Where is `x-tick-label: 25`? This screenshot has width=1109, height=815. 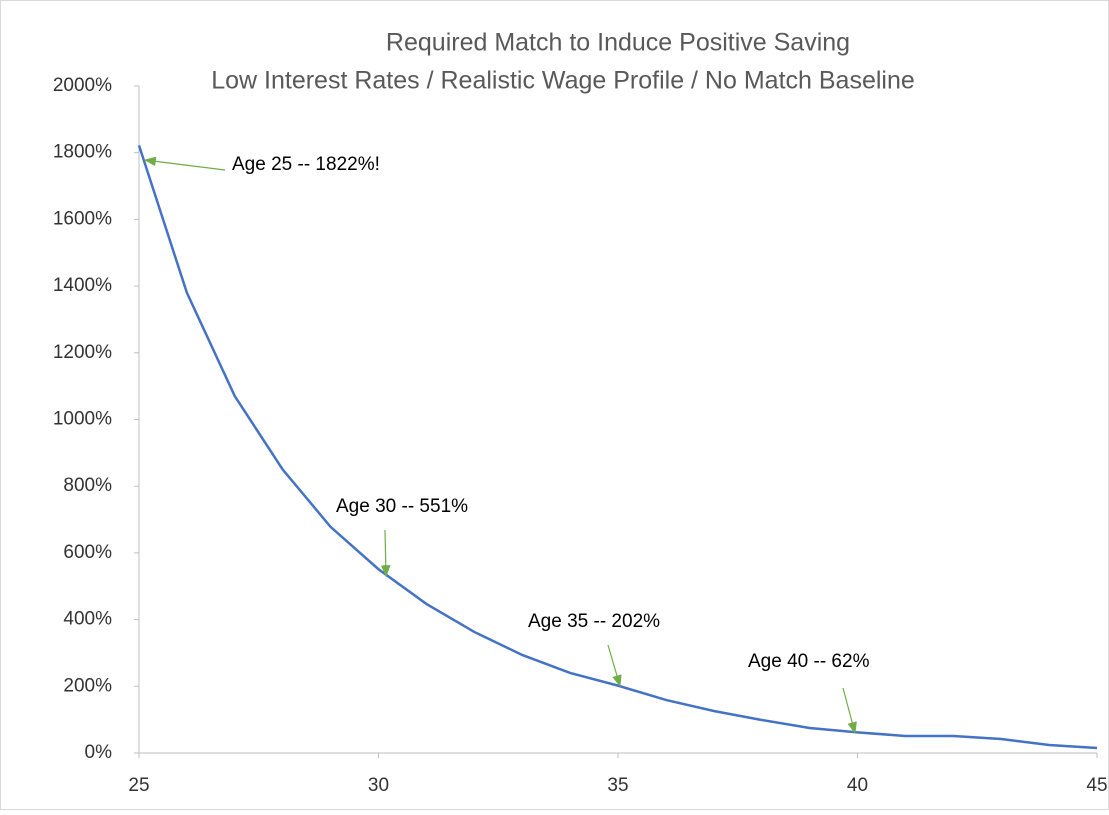
x-tick-label: 25 is located at coordinates (138, 785).